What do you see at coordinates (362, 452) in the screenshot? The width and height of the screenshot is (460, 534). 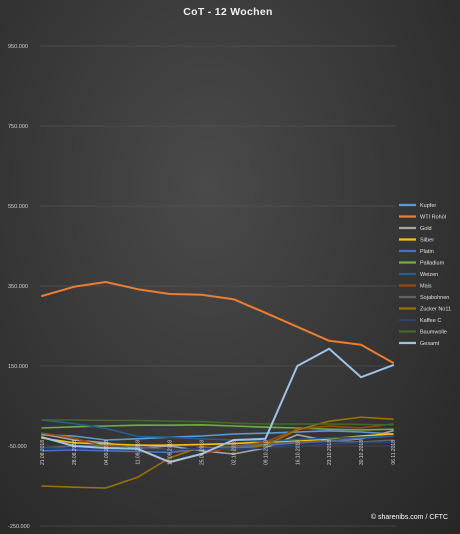 I see `x-tick-label: 30.10.2018` at bounding box center [362, 452].